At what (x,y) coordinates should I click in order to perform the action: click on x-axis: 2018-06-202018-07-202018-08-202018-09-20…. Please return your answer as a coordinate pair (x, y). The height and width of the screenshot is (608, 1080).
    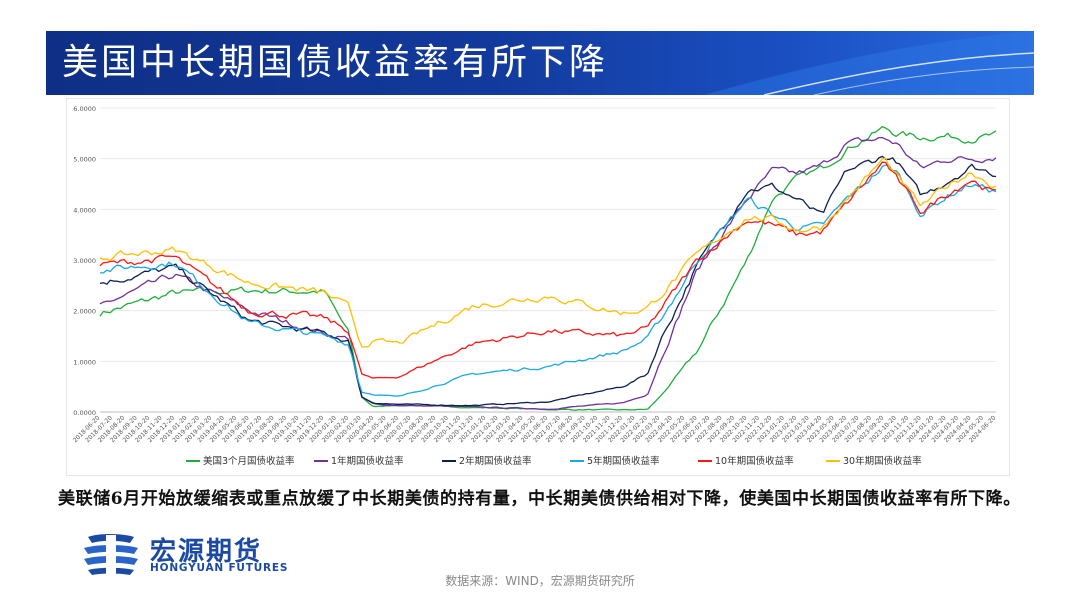
    Looking at the image, I should click on (535, 429).